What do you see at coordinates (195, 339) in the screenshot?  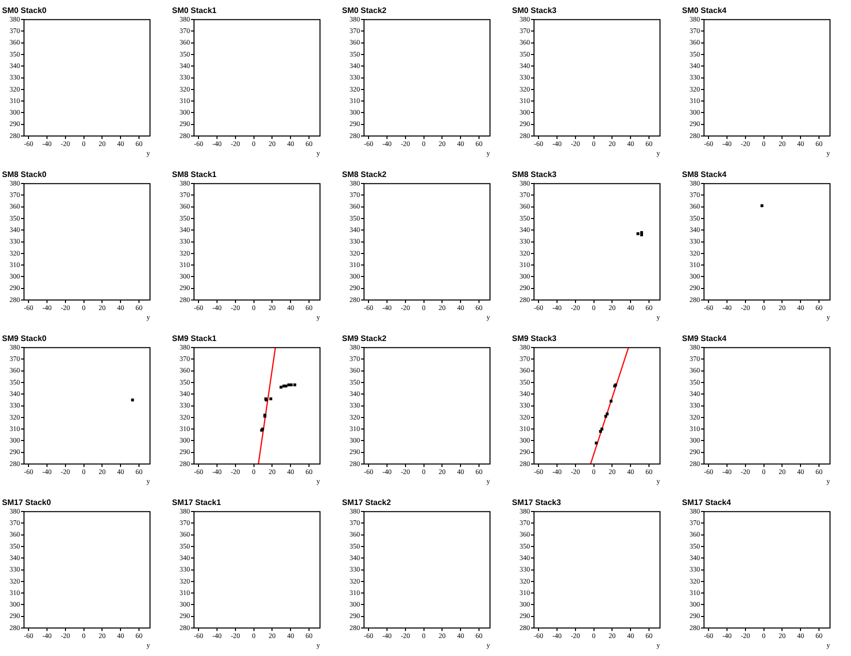 I see `chart-title: SM9 Stack1` at bounding box center [195, 339].